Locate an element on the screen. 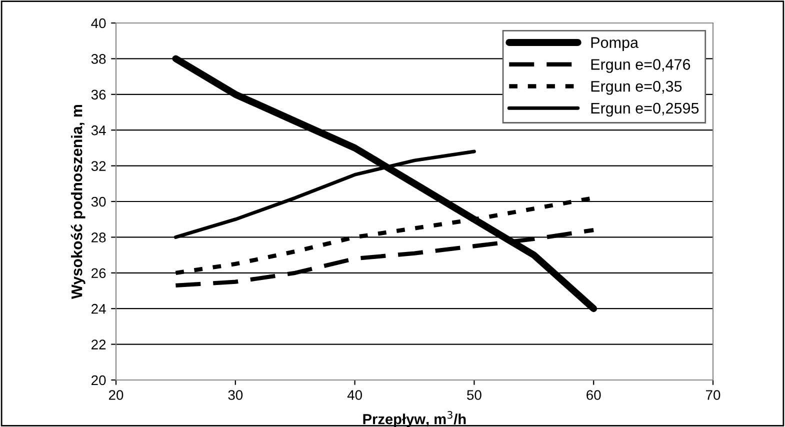 Image resolution: width=785 pixels, height=427 pixels. x-axis-title: Przepływ, m$^{3}$/h is located at coordinates (414, 419).